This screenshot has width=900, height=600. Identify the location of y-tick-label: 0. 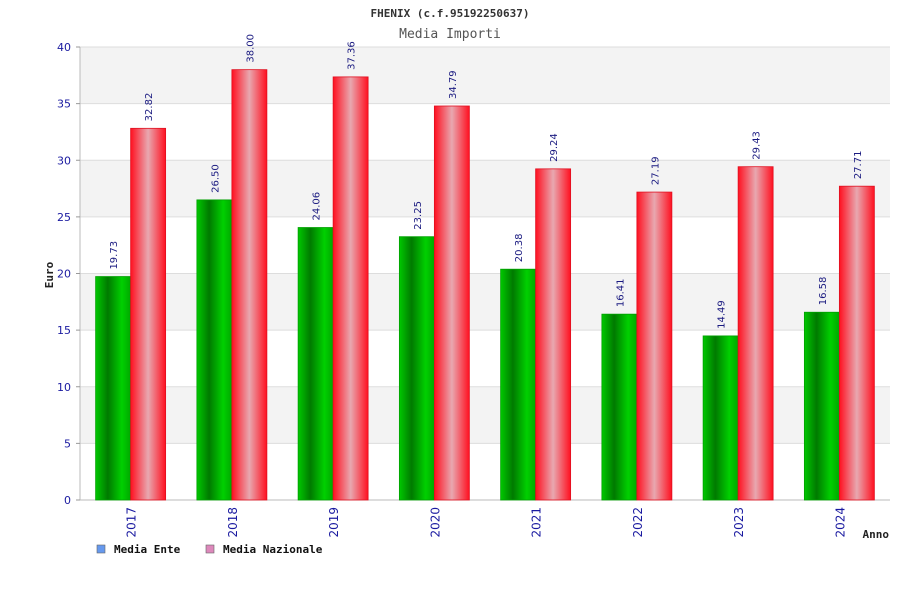
(67, 500).